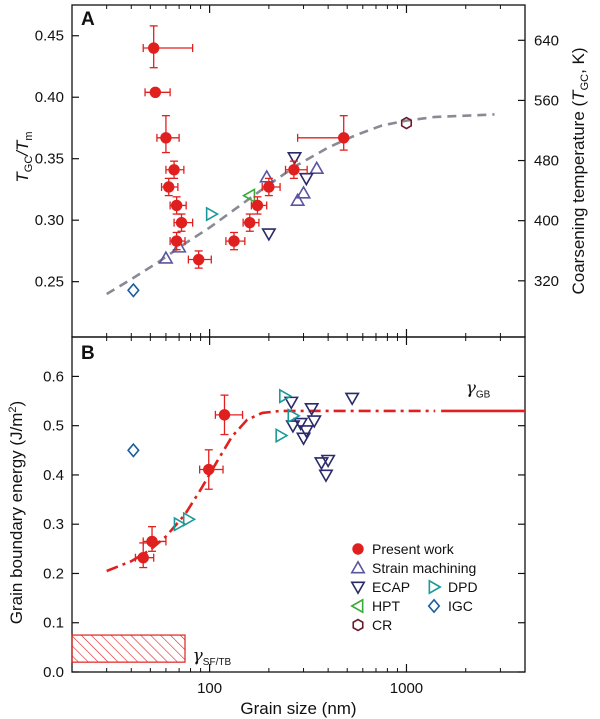 Image resolution: width=600 pixels, height=719 pixels. I want to click on y-tick-label: 0.4, so click(53, 475).